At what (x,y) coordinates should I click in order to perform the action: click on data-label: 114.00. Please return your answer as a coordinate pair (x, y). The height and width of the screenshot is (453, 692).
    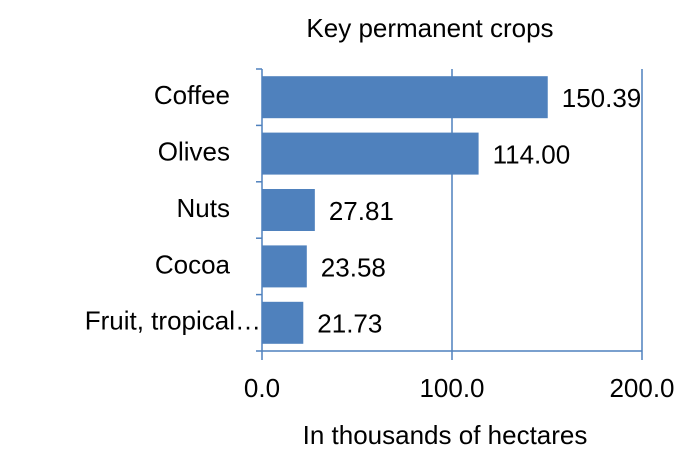
    Looking at the image, I should click on (532, 154).